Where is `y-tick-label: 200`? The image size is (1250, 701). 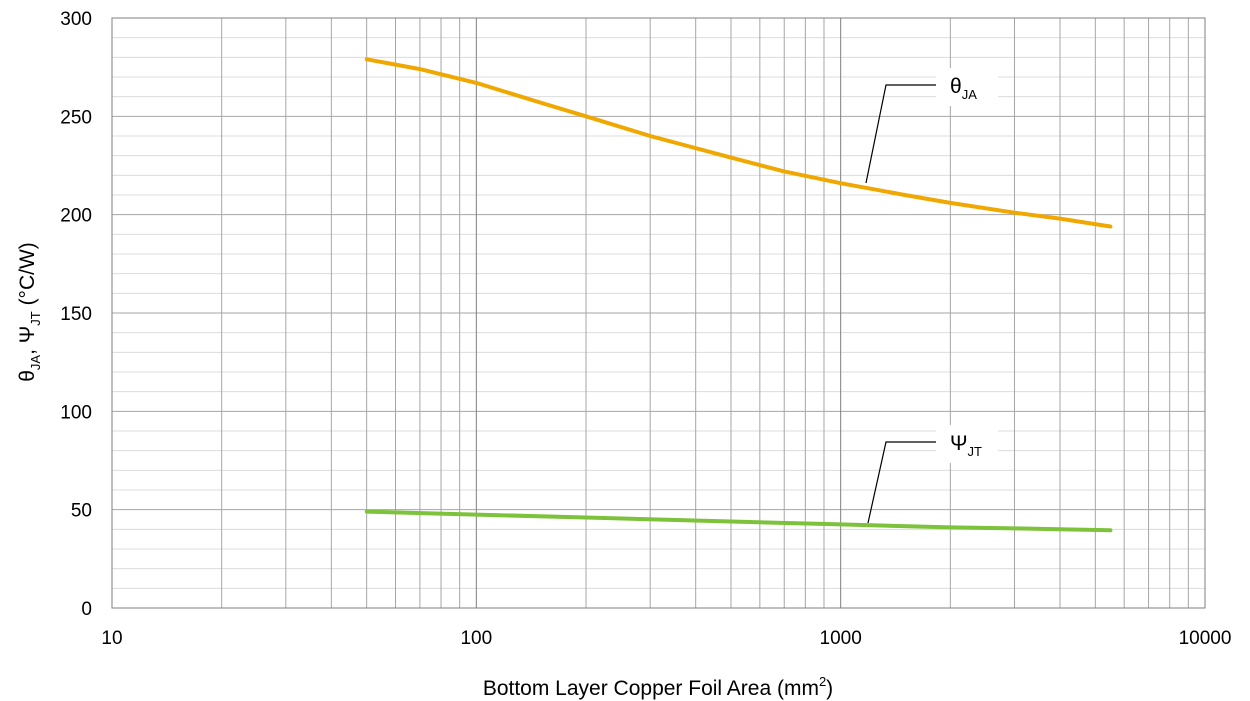 y-tick-label: 200 is located at coordinates (76, 216).